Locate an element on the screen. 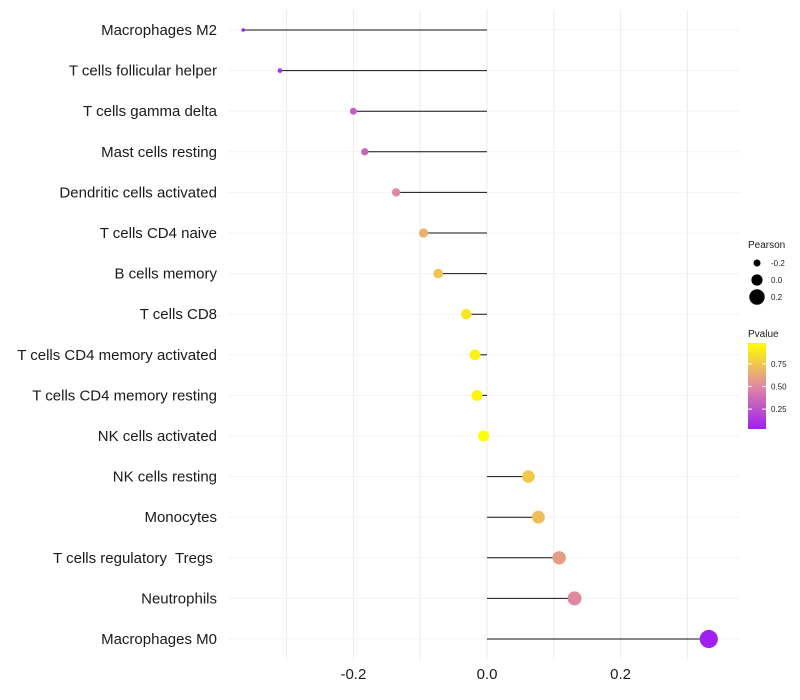  category-label: T cells follicular helper is located at coordinates (143, 71).